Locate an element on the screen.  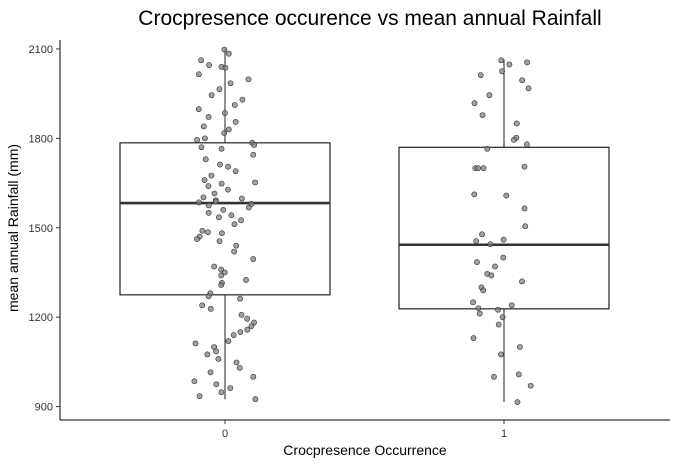
x-tick-label: 0 is located at coordinates (225, 434).